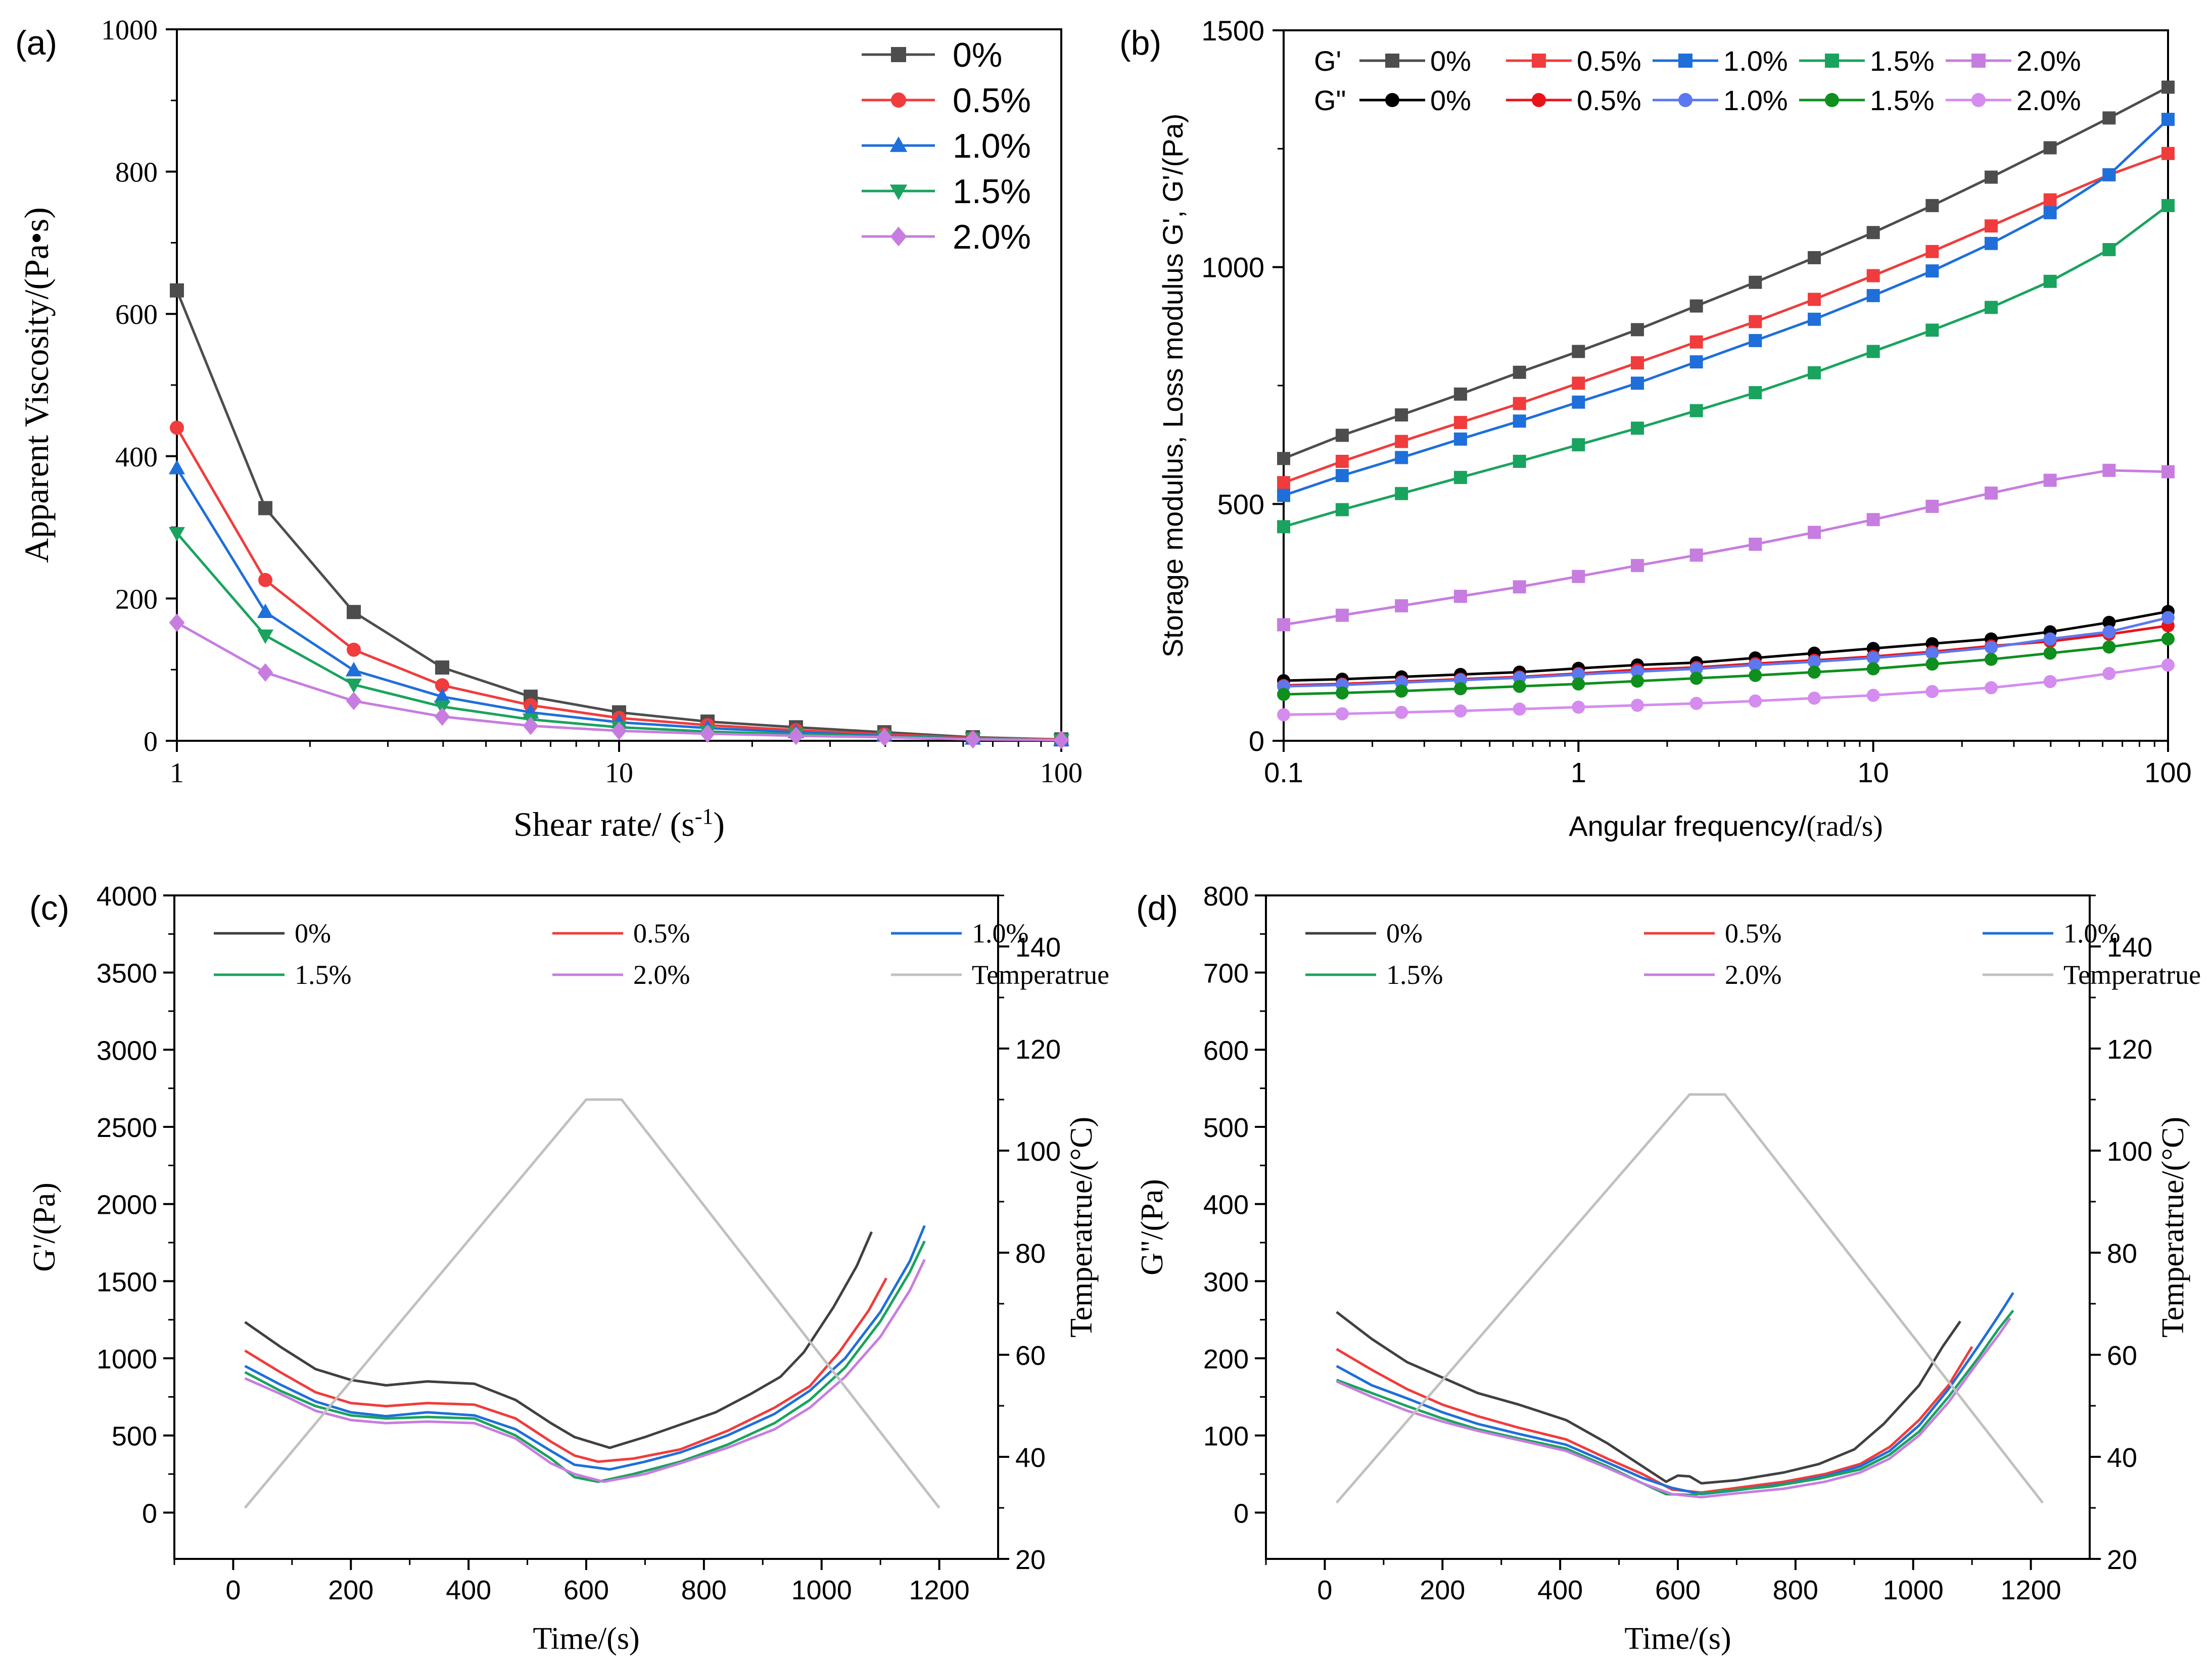 The height and width of the screenshot is (1663, 2212). What do you see at coordinates (2167, 772) in the screenshot?
I see `x-tick-label: 100` at bounding box center [2167, 772].